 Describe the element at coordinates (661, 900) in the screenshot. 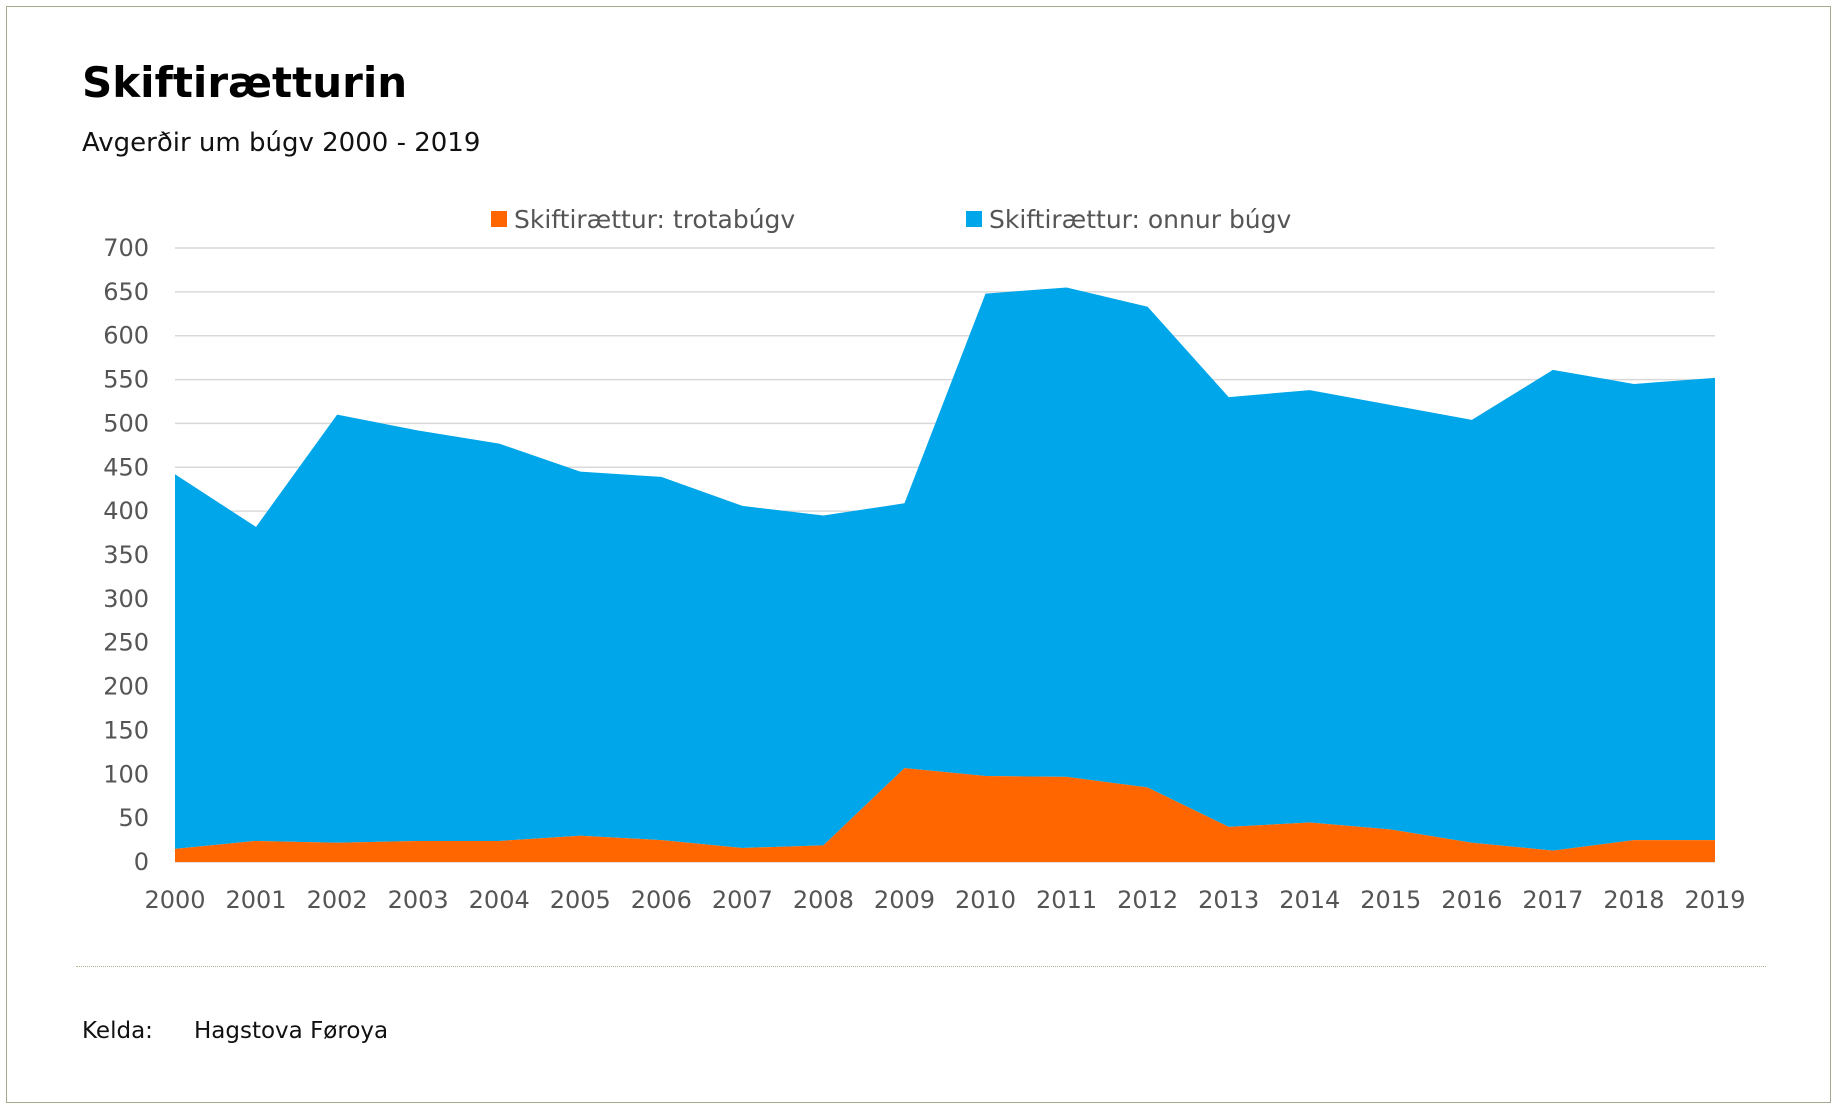

I see `x-tick-label: 2006` at that location.